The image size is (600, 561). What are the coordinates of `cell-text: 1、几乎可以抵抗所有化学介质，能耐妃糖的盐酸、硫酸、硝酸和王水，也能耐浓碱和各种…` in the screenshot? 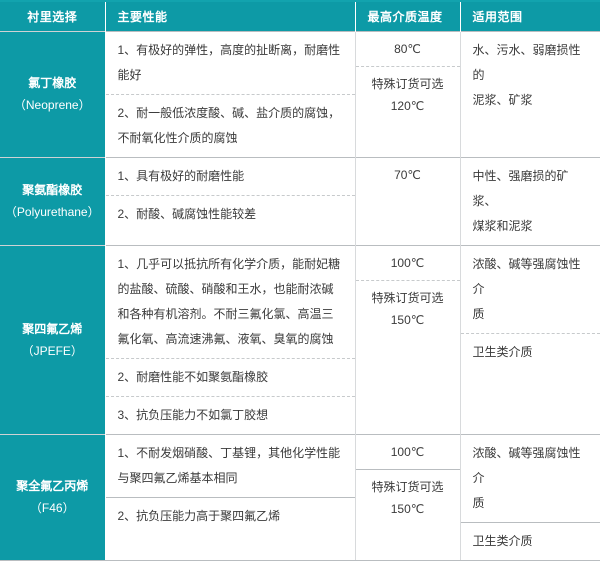 It's located at (230, 302).